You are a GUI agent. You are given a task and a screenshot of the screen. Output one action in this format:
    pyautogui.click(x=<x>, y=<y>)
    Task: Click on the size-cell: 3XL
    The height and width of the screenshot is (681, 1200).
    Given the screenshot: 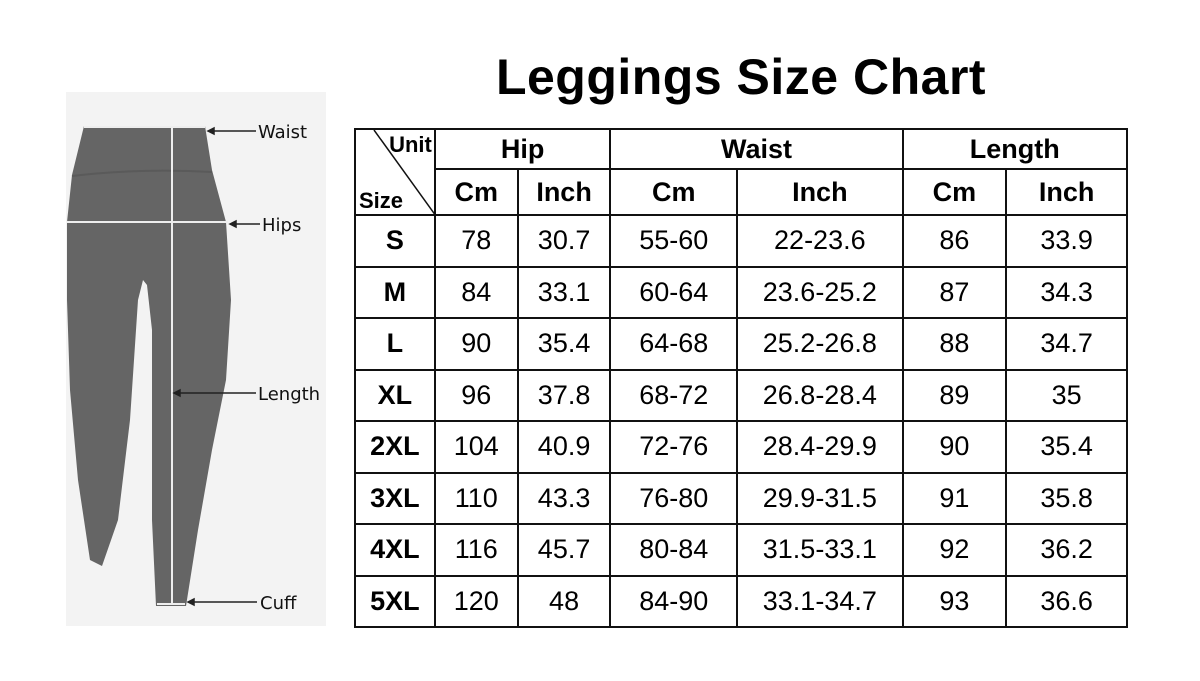 What is the action you would take?
    pyautogui.click(x=395, y=498)
    